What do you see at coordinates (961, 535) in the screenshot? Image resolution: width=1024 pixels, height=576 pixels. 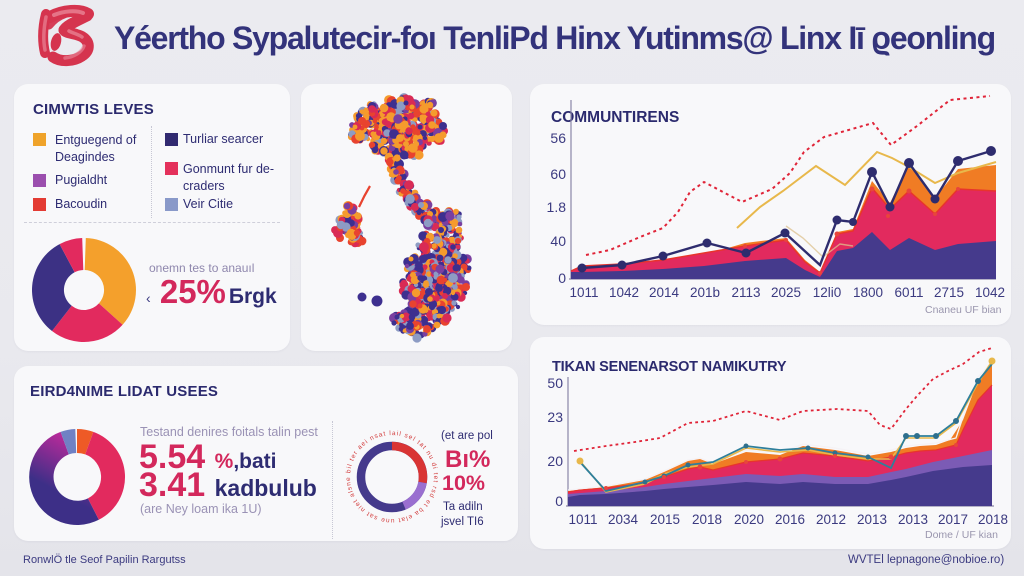 I see `svg-text: Dome / UF kian` at bounding box center [961, 535].